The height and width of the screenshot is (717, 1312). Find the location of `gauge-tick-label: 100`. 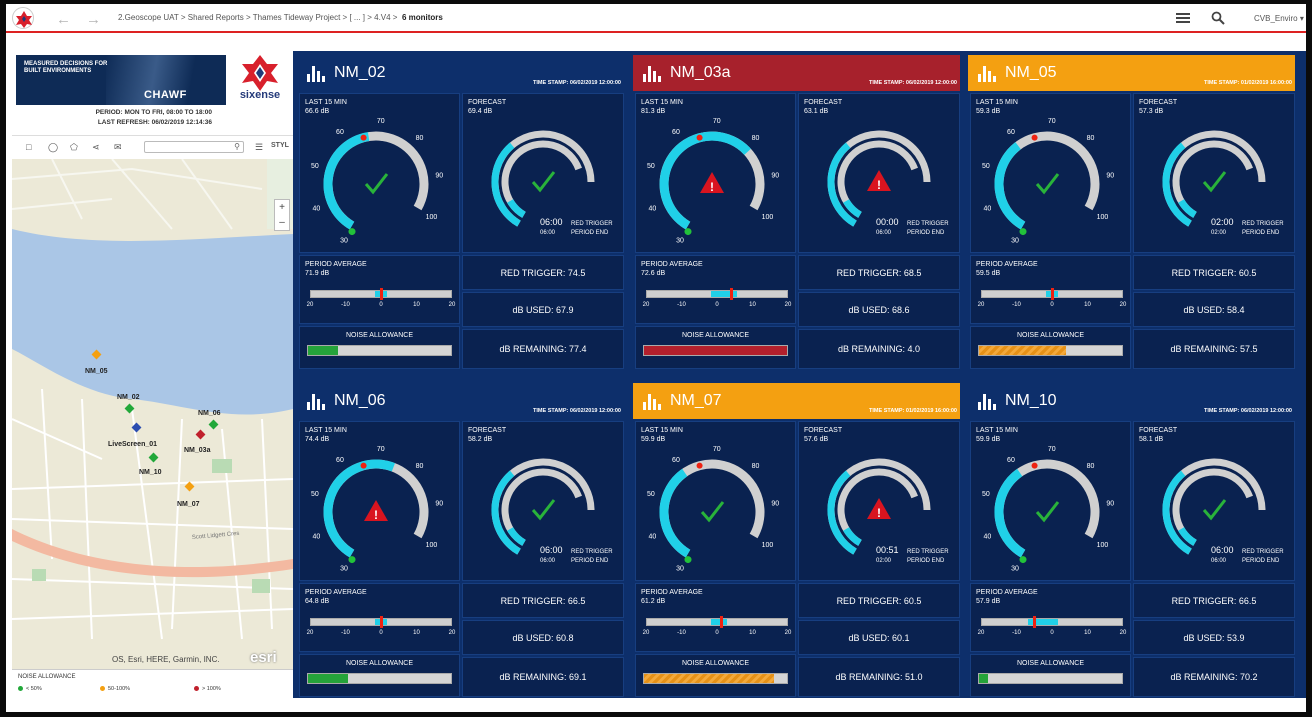

gauge-tick-label: 100 is located at coordinates (768, 217).